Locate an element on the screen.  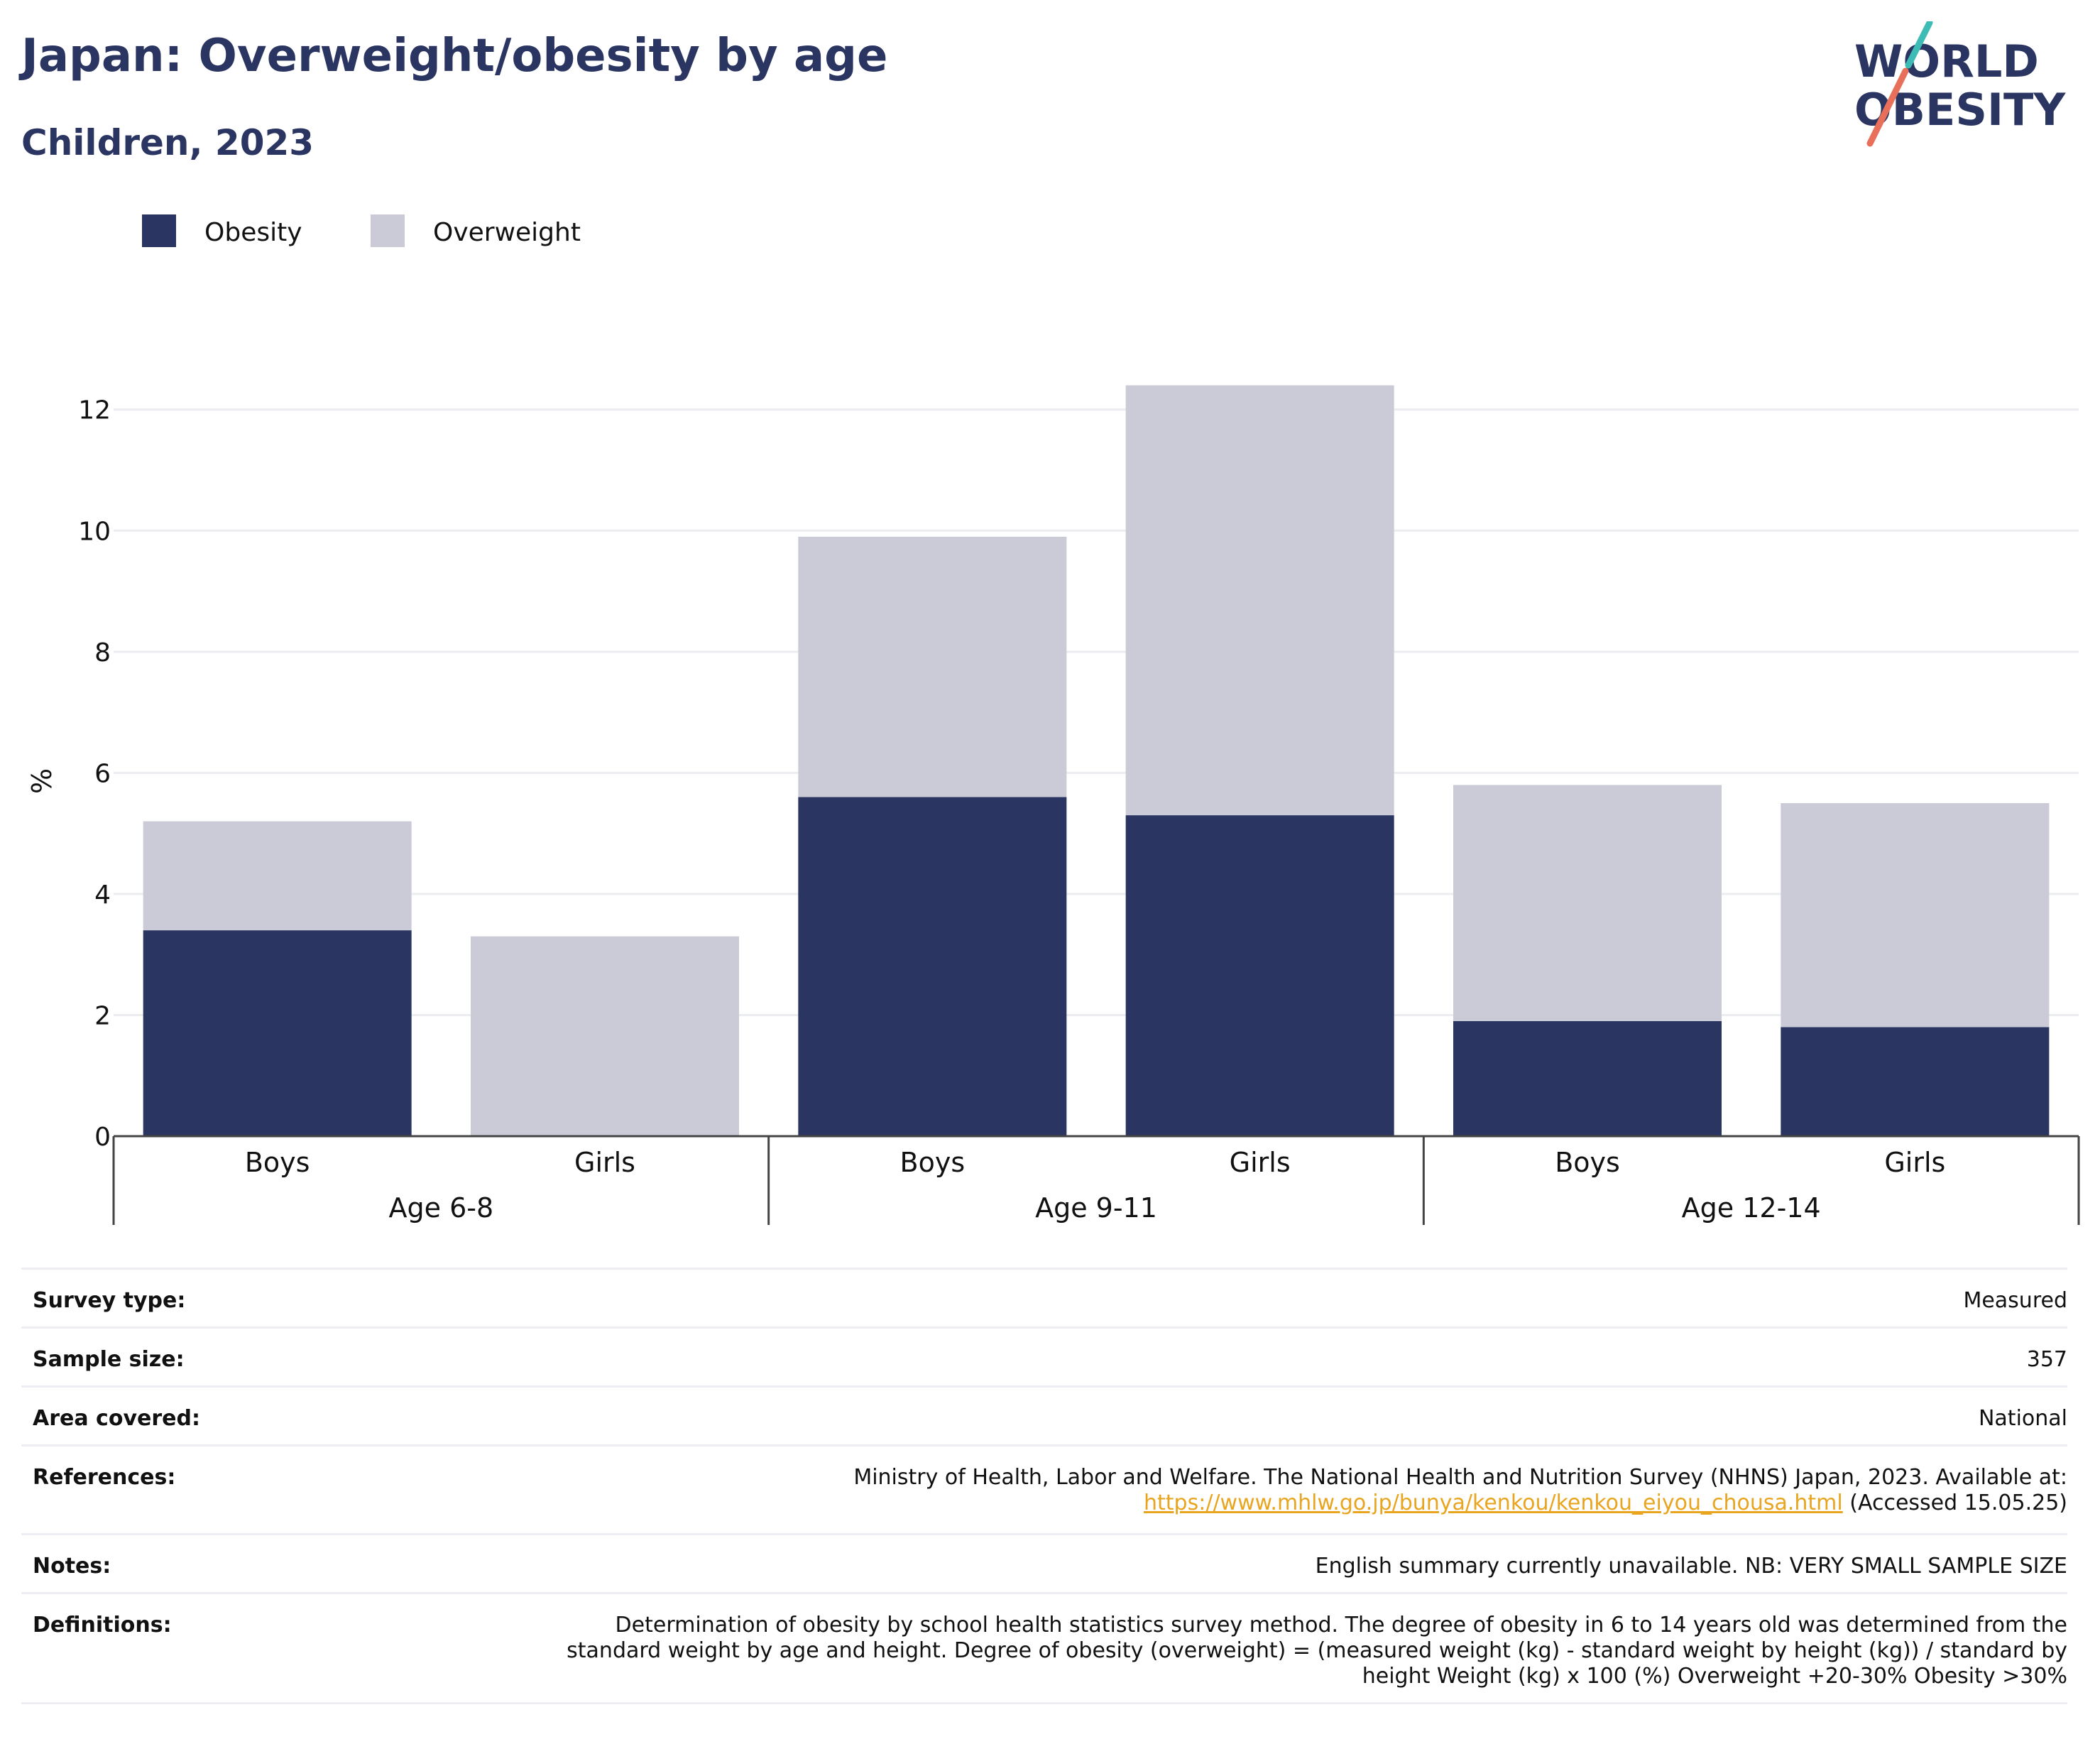
legend: Obesity Overweight is located at coordinates (361, 230).